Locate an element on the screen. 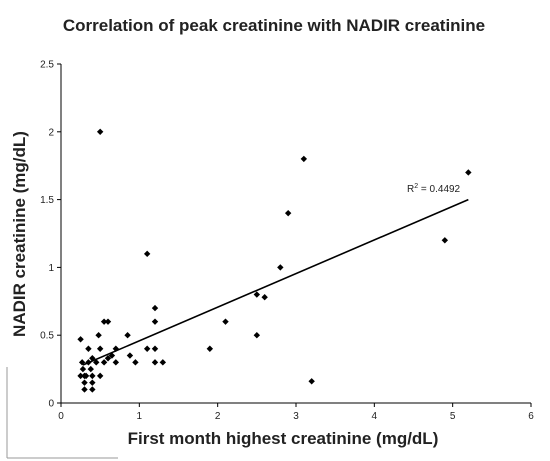 Image resolution: width=550 pixels, height=461 pixels. x-tick-label: 6 is located at coordinates (531, 416).